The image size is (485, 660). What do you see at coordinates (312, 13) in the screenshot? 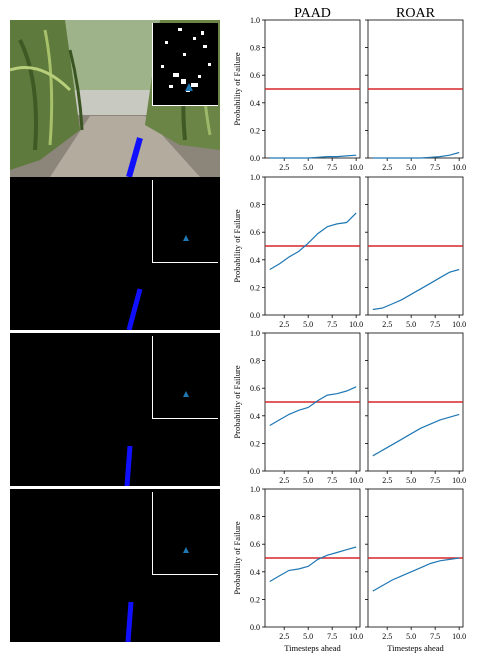
I see `column-title-paad: PAAD` at bounding box center [312, 13].